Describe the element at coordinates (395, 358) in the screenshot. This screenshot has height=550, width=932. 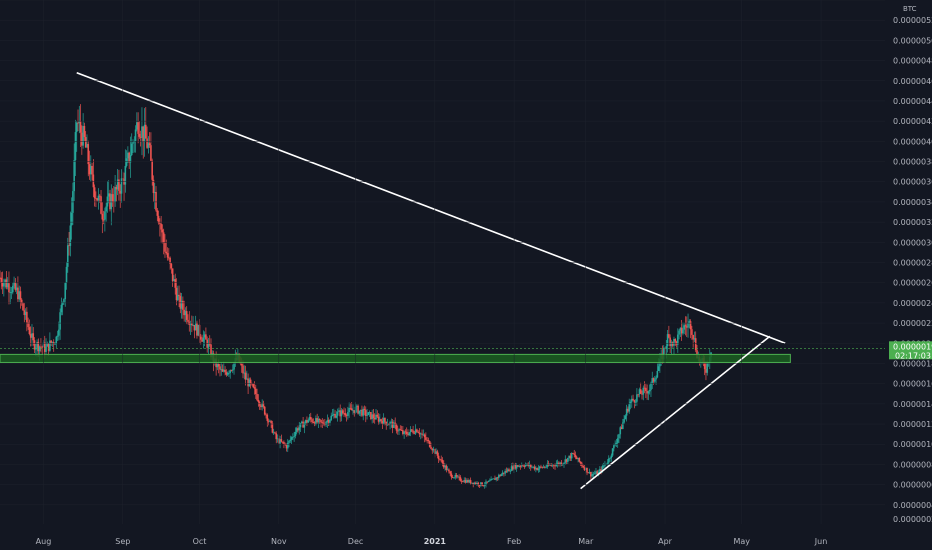
I see `support-zone-box` at that location.